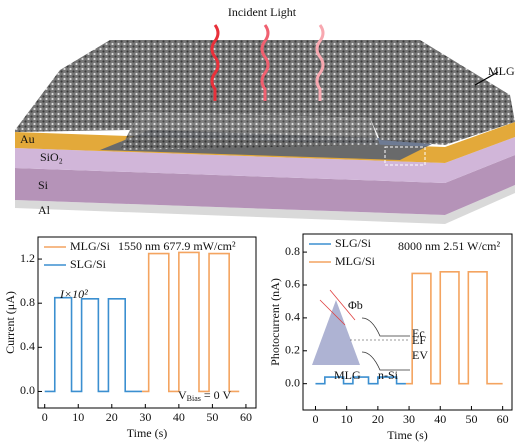  Describe the element at coordinates (265, 160) in the screenshot. I see `sio2-layer` at that location.